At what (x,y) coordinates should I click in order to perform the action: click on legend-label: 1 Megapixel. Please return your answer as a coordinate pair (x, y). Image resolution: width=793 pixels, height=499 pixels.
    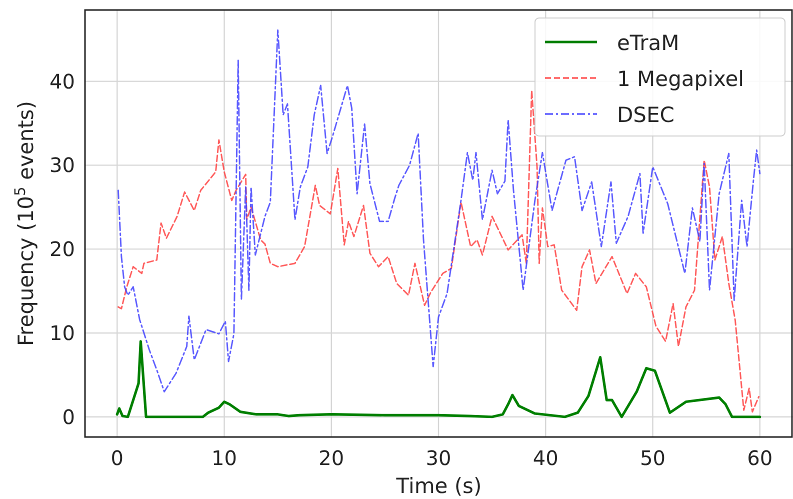
    Looking at the image, I should click on (680, 79).